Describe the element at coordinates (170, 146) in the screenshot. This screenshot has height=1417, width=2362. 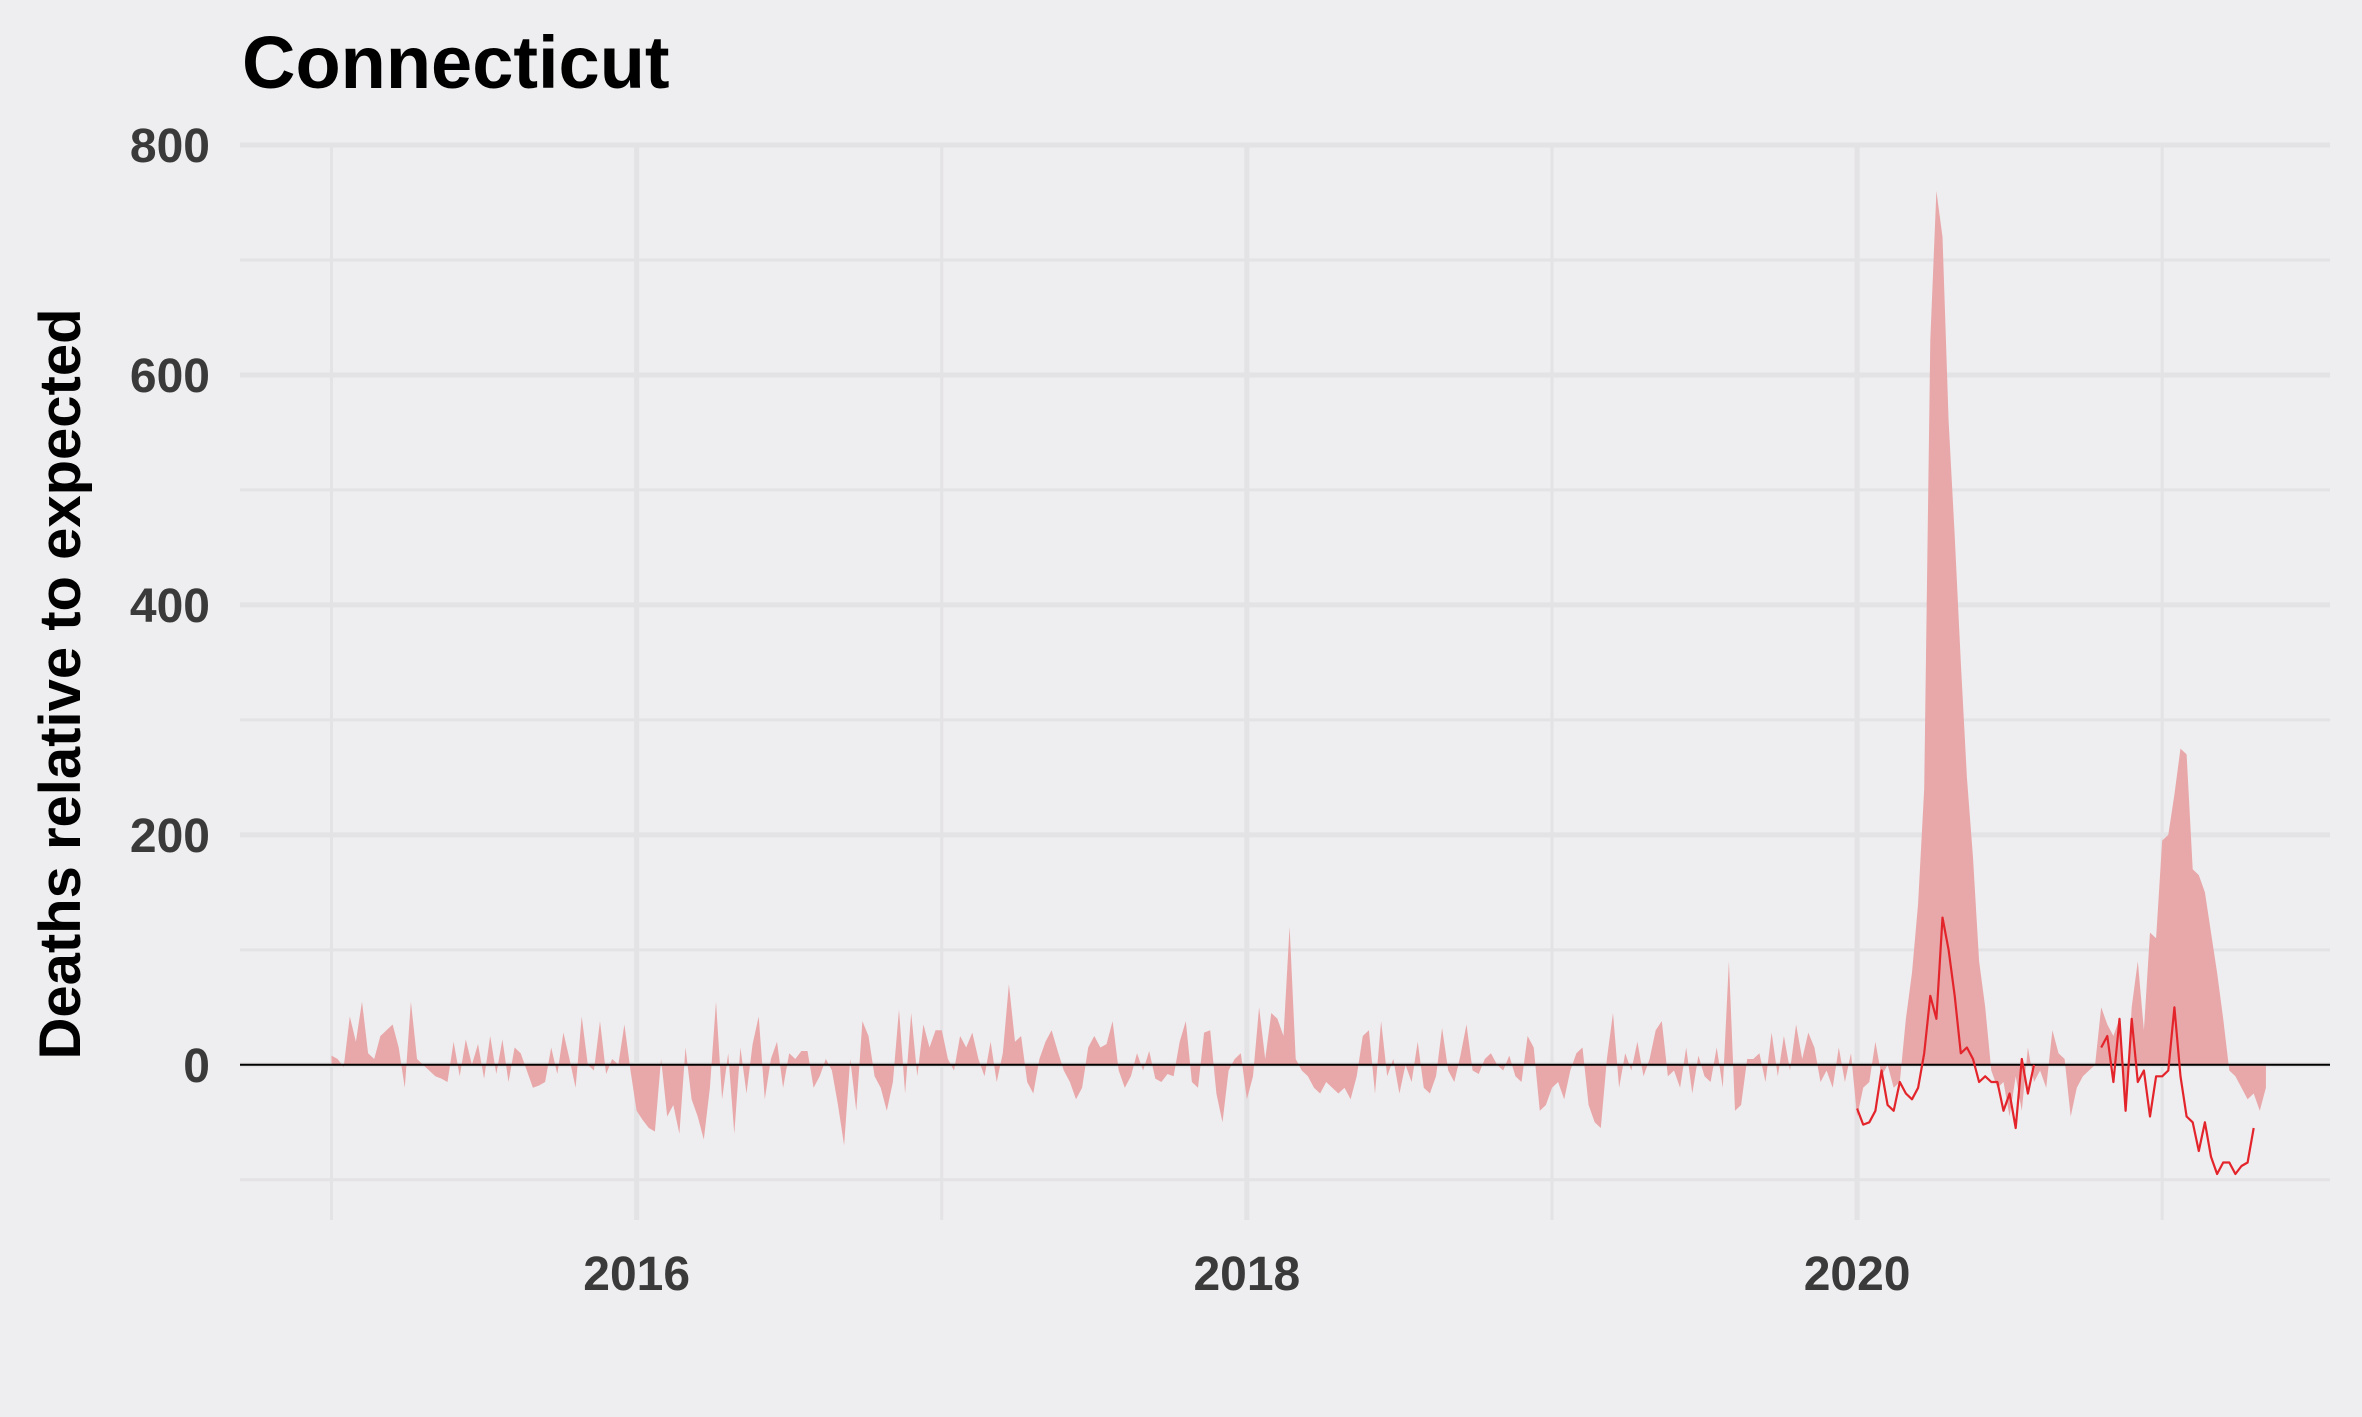
I see `y-tick-label-800: 800` at that location.